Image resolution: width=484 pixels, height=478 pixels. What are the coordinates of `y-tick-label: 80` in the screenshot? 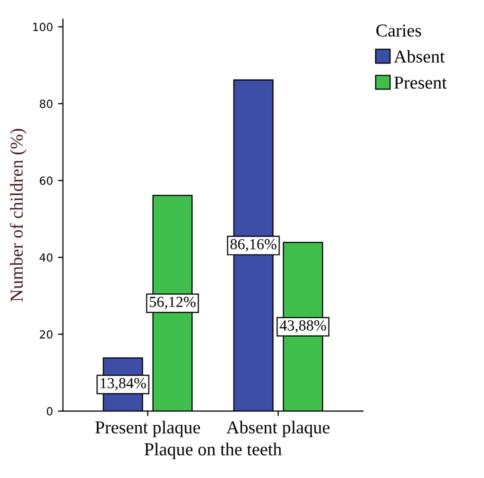 It's located at (46, 104).